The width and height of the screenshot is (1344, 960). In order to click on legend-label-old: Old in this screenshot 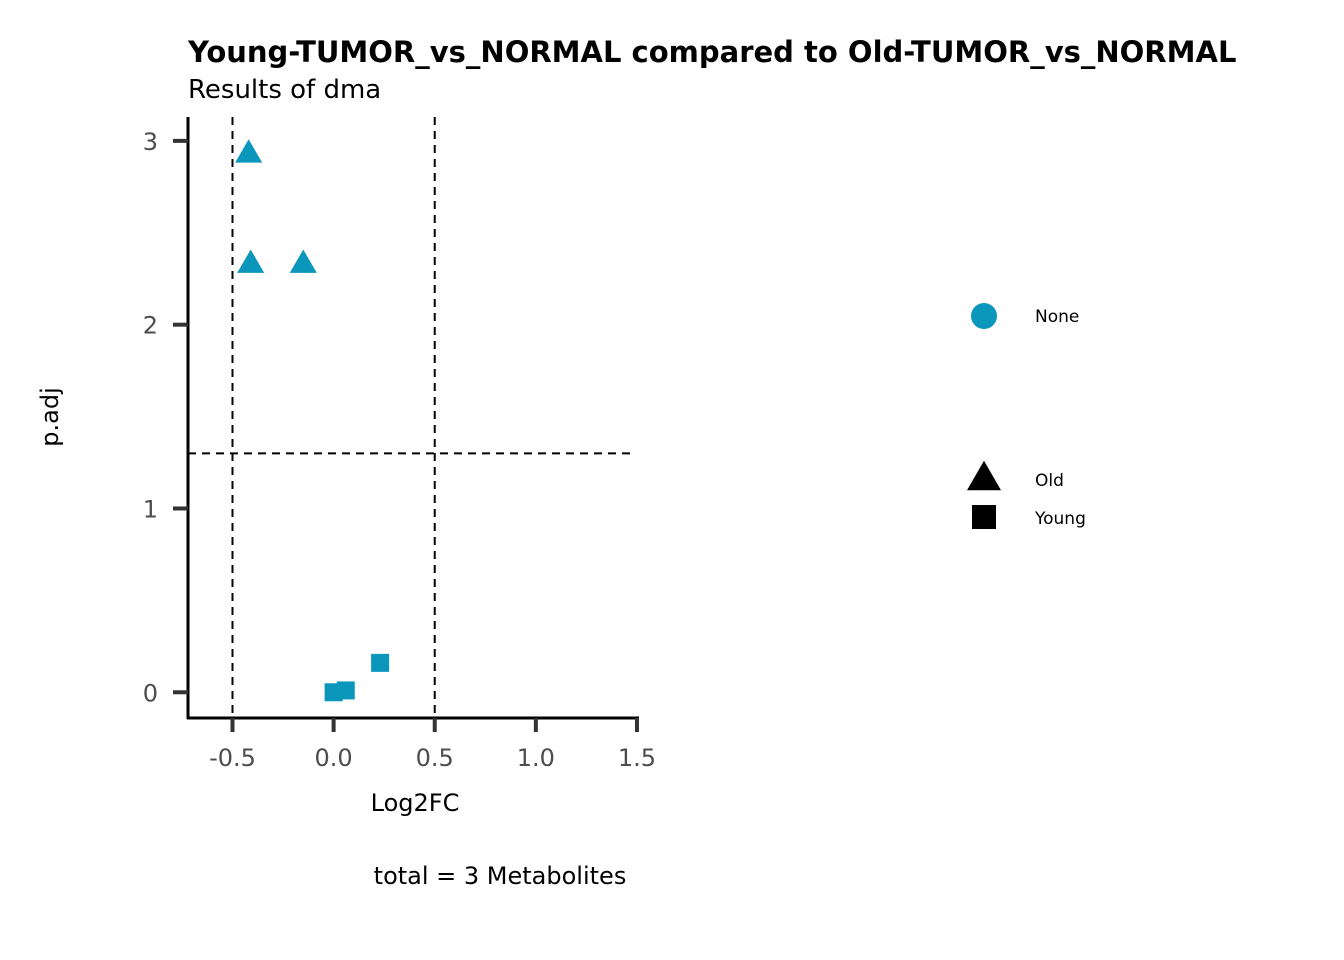, I will do `click(1049, 481)`.